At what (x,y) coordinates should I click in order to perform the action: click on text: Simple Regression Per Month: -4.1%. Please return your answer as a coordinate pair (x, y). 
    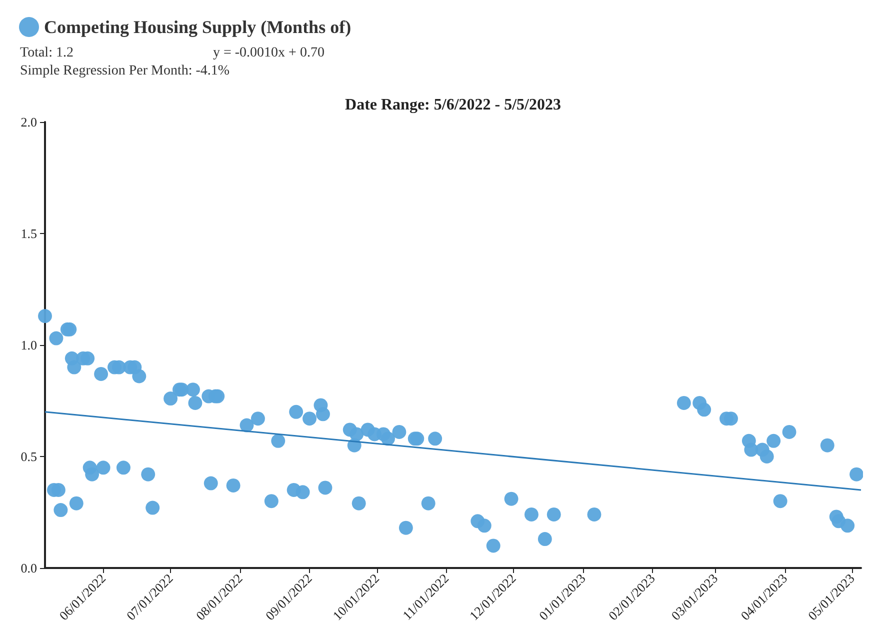
    Looking at the image, I should click on (125, 71).